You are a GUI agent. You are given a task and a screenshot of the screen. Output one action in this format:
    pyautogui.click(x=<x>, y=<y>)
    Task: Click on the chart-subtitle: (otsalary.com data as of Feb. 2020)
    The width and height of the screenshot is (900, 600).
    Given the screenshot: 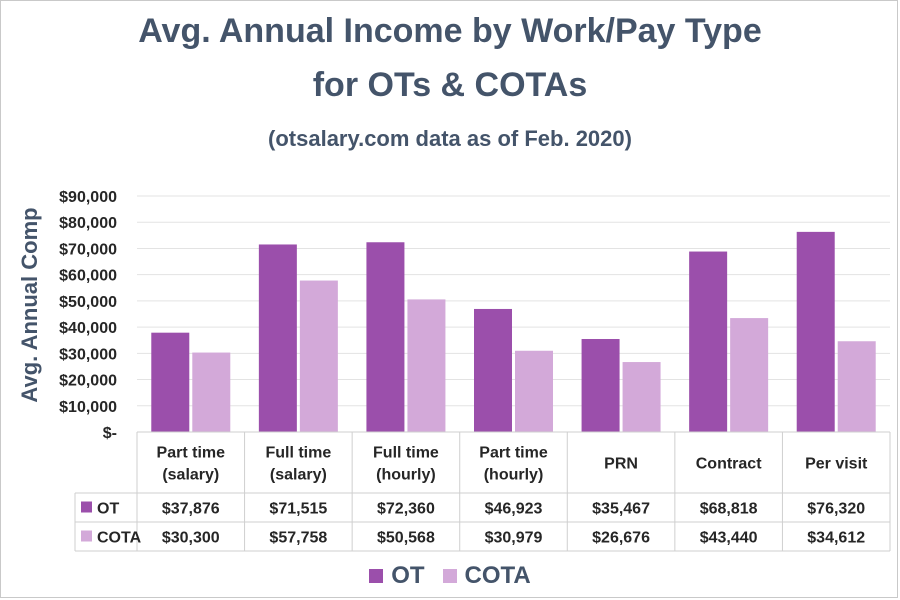 What is the action you would take?
    pyautogui.click(x=450, y=138)
    